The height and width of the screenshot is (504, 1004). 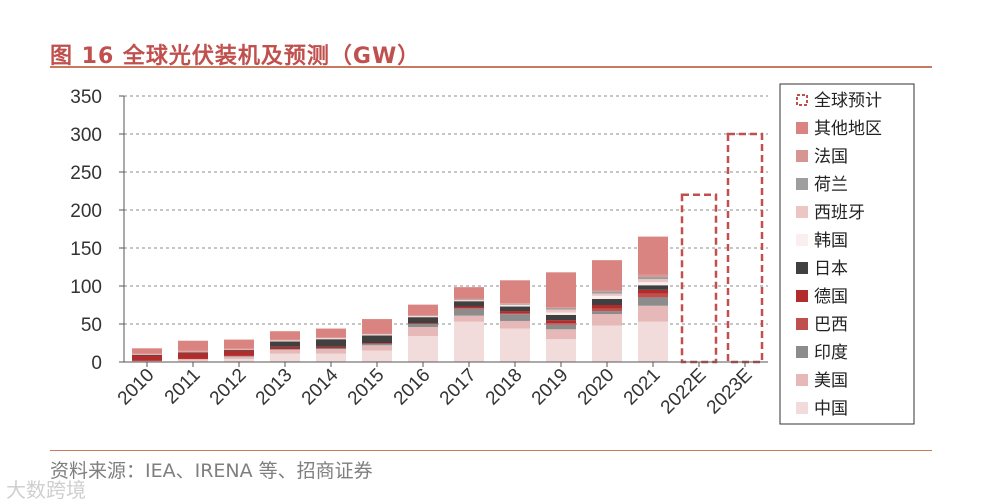 What do you see at coordinates (831, 297) in the screenshot?
I see `legend-label: 德国` at bounding box center [831, 297].